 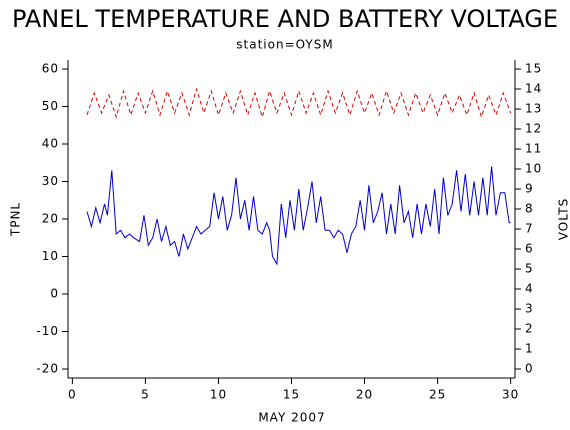 I want to click on y-tick-label: -10, so click(x=47, y=331).